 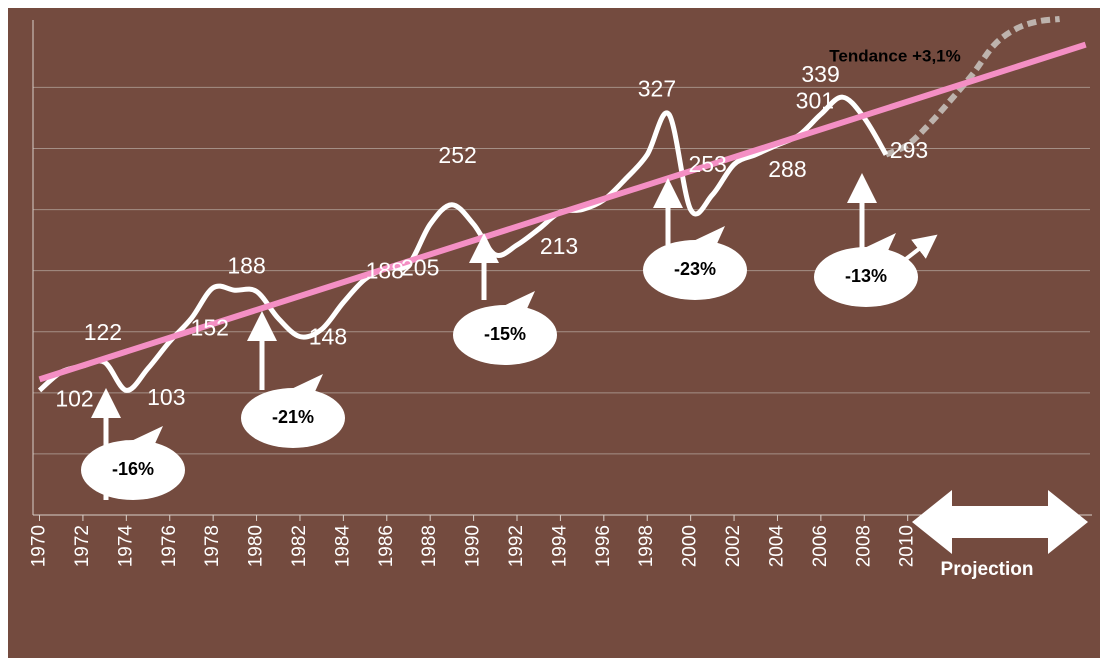 What do you see at coordinates (820, 74) in the screenshot?
I see `data-label: 339` at bounding box center [820, 74].